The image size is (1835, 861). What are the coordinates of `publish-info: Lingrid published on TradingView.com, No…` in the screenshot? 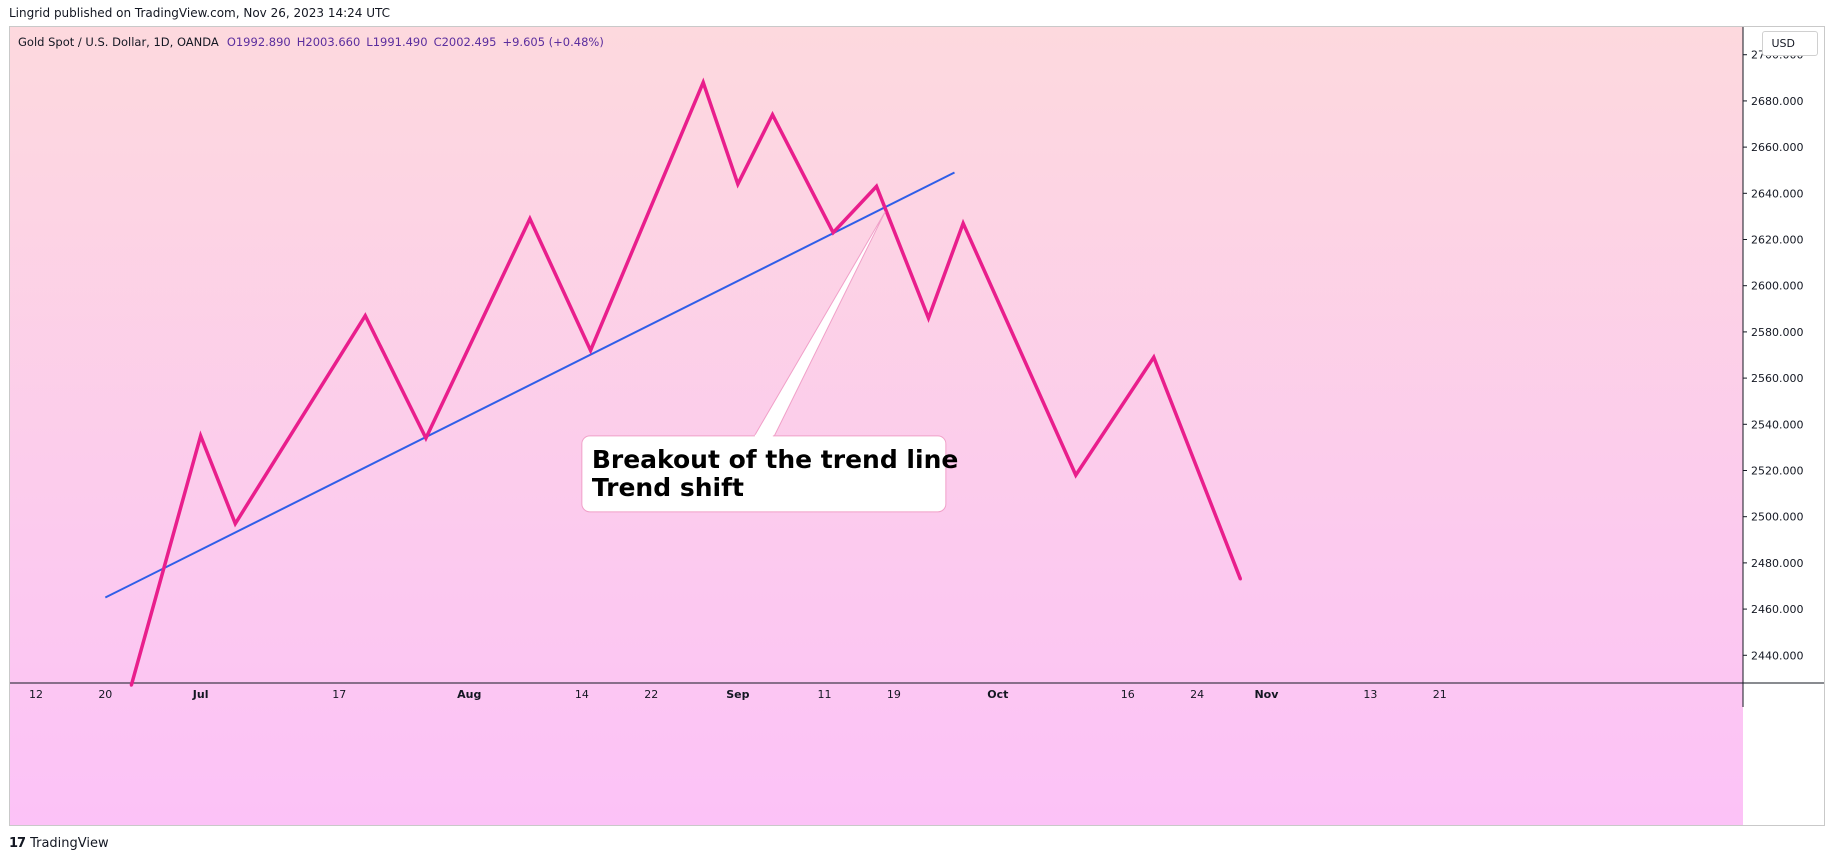 It's located at (200, 13).